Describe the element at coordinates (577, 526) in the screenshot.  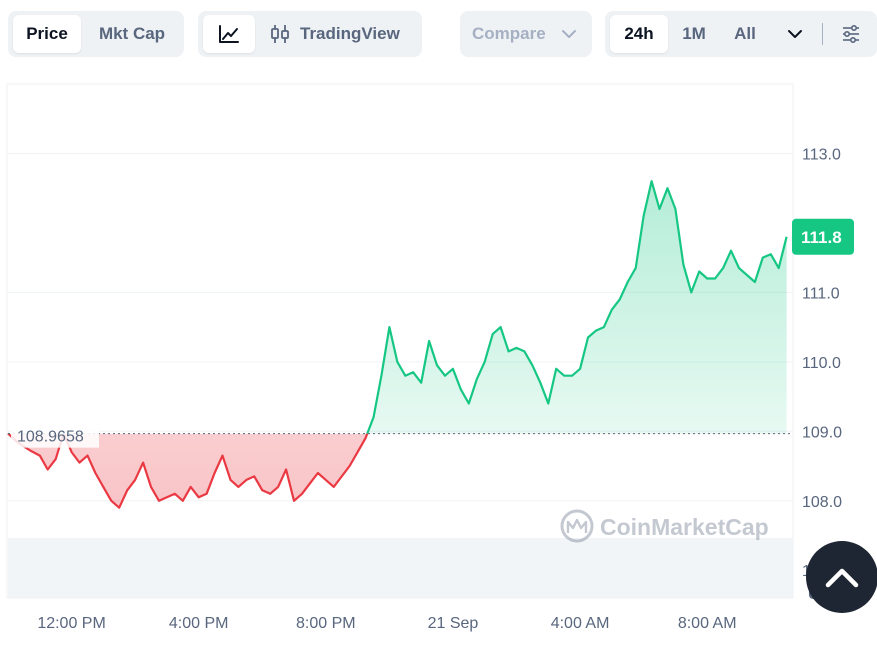
I see `coinmarketcap-logo-icon` at that location.